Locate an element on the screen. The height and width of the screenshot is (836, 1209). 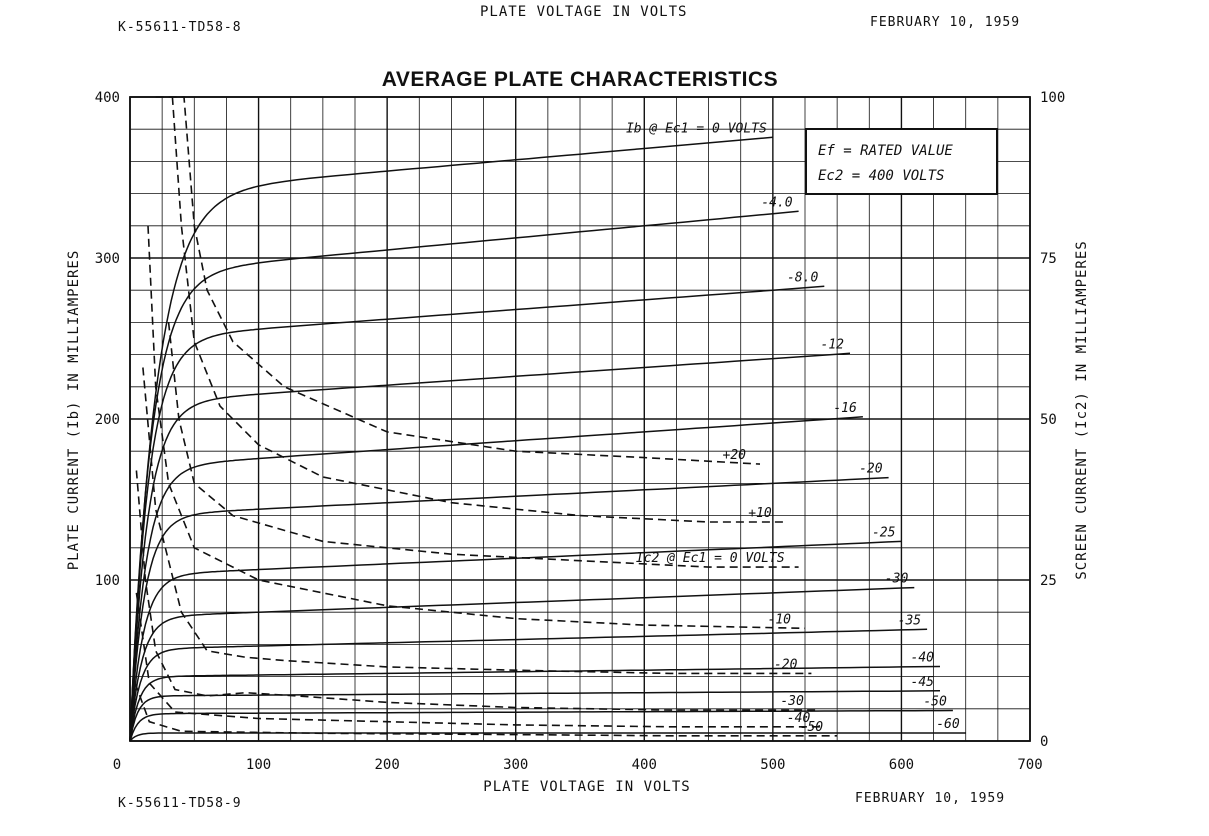
condition-ef: Ef = RATED VALUE is located at coordinates (885, 151).